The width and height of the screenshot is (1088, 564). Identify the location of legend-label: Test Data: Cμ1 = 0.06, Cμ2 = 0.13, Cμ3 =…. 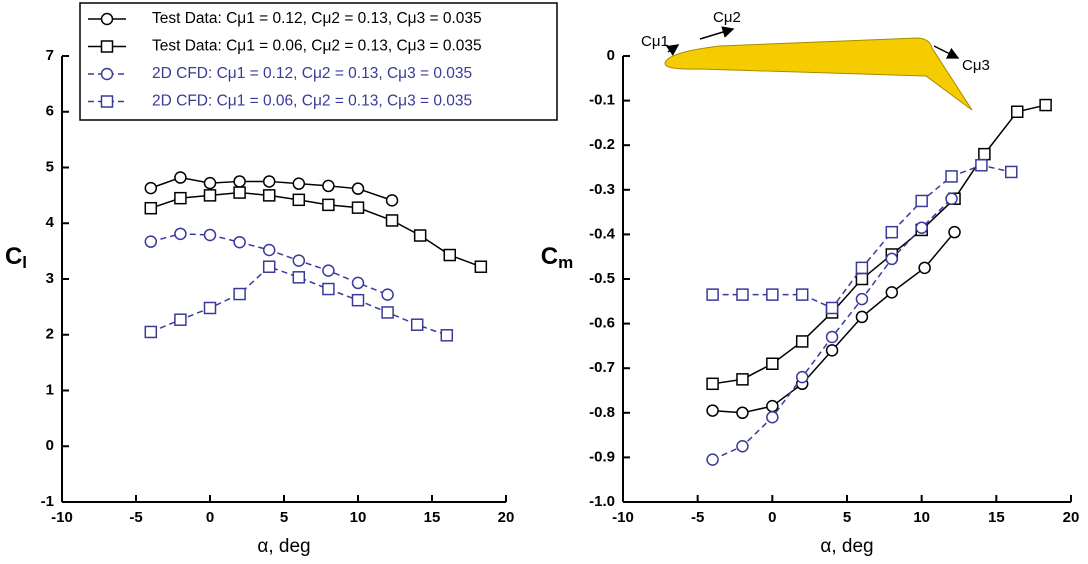
(317, 46).